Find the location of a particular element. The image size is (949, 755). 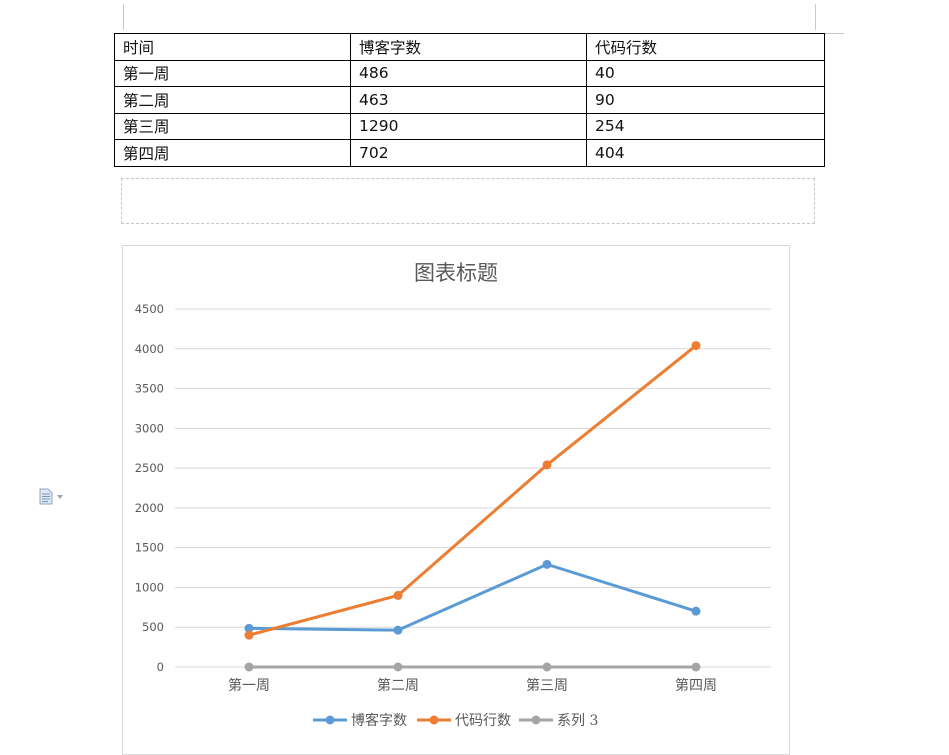

y-tick-label: 500 is located at coordinates (153, 627).